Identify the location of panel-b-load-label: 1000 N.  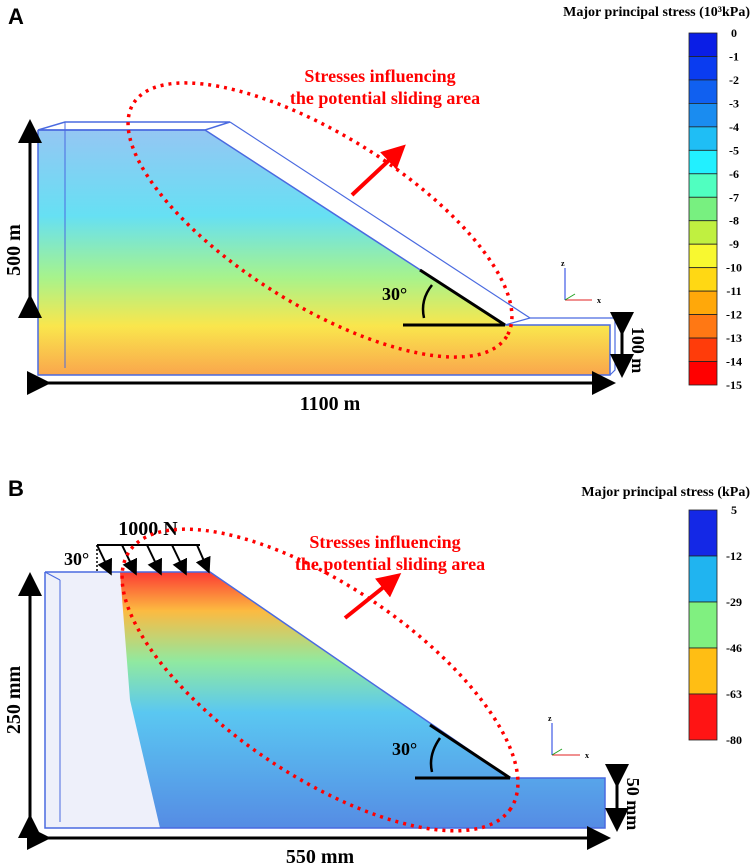
(148, 529).